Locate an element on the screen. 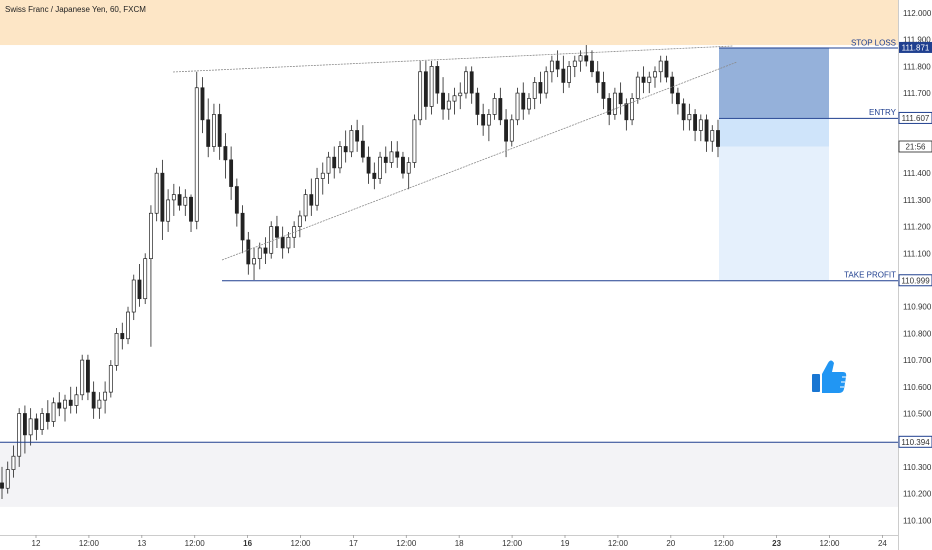  price-tick-label: 110.700 is located at coordinates (917, 360).